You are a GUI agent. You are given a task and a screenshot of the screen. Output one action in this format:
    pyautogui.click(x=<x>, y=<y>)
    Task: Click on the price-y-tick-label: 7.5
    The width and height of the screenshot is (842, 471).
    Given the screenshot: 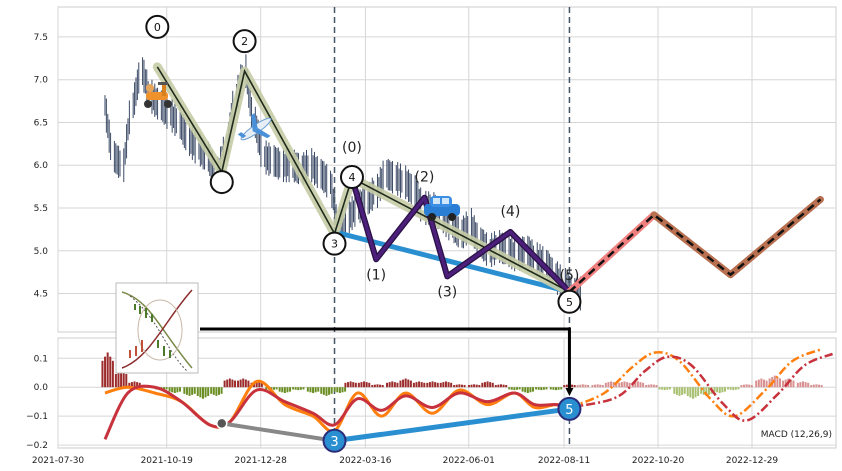 What is the action you would take?
    pyautogui.click(x=41, y=38)
    